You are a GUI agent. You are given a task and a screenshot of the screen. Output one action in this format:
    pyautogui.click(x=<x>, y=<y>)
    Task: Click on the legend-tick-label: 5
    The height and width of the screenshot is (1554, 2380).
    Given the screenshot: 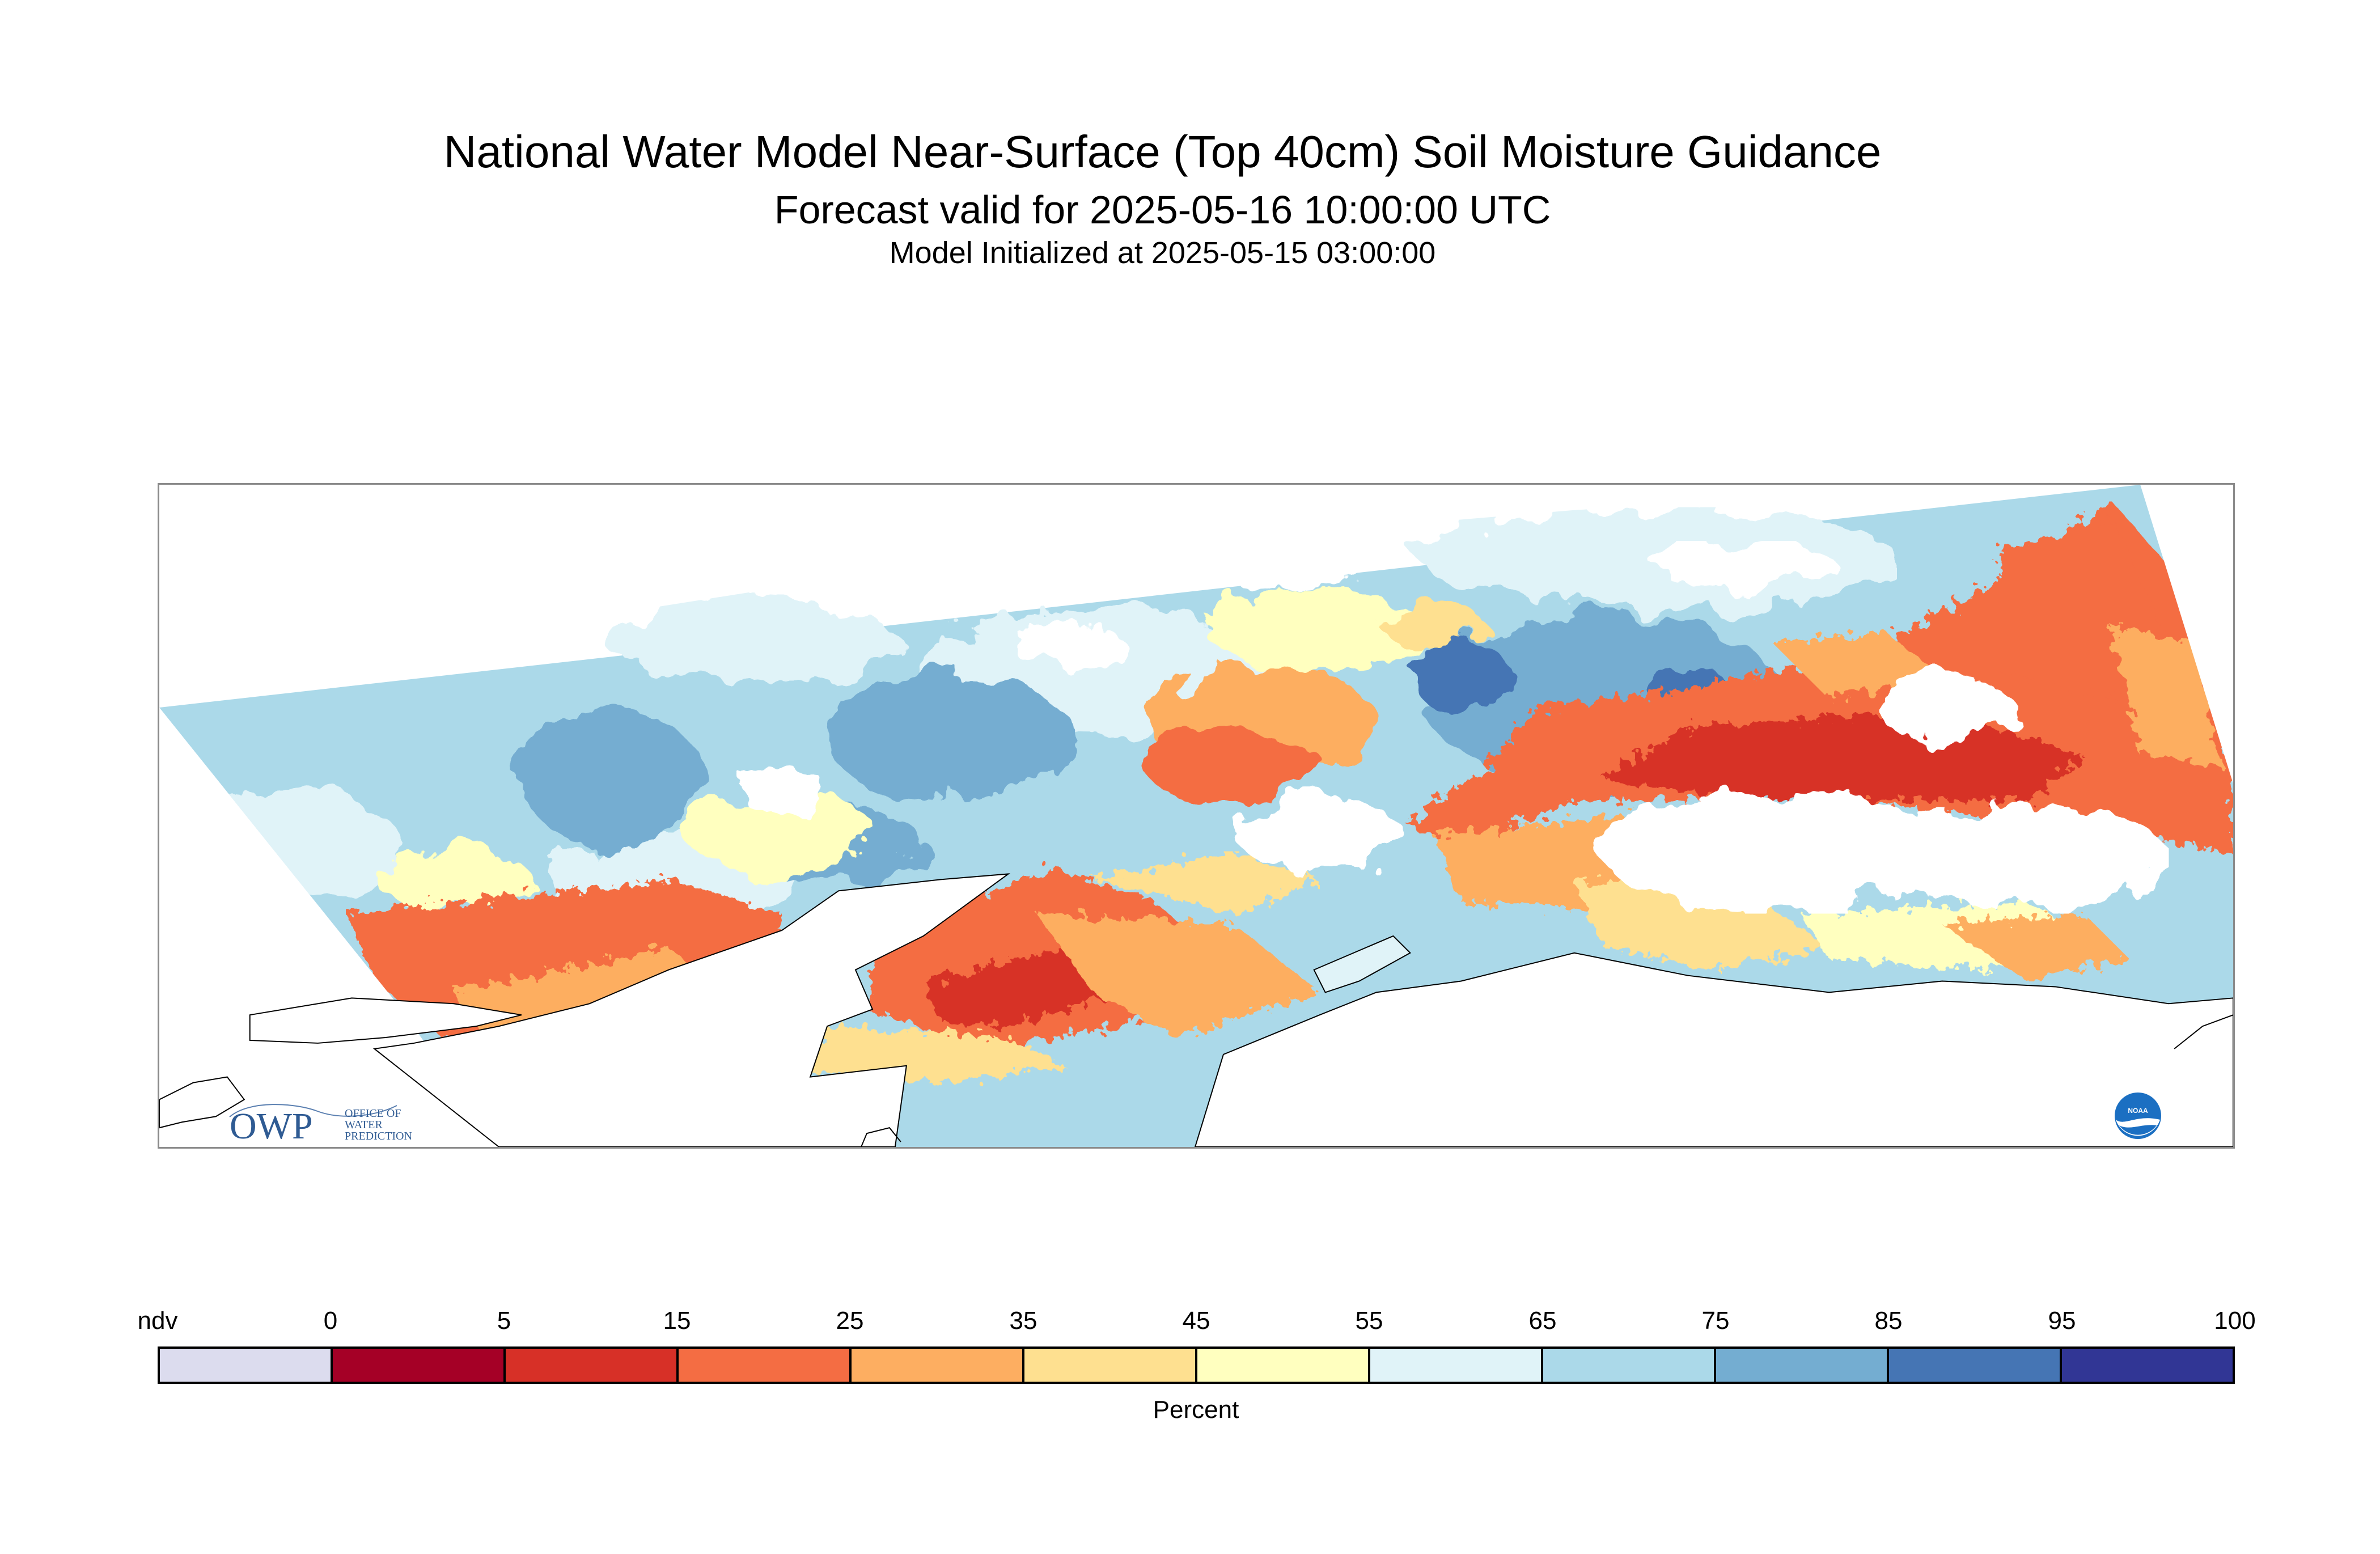 What is the action you would take?
    pyautogui.click(x=504, y=1321)
    